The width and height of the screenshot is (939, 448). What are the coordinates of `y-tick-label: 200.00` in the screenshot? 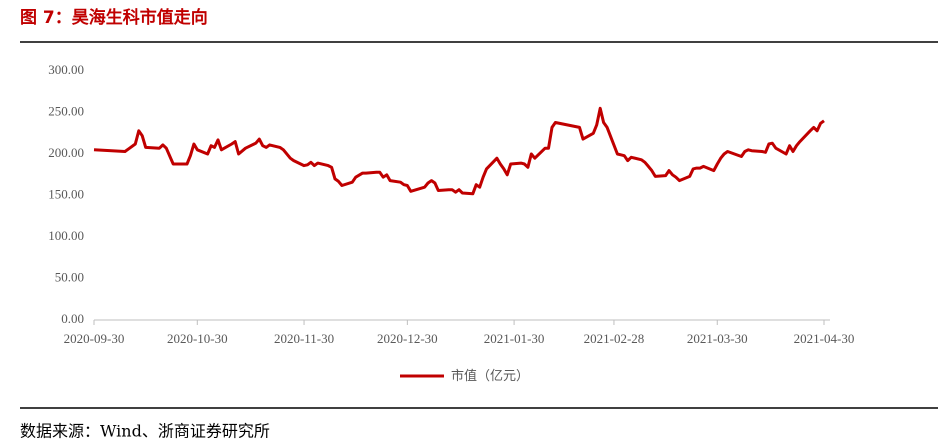 It's located at (66, 152).